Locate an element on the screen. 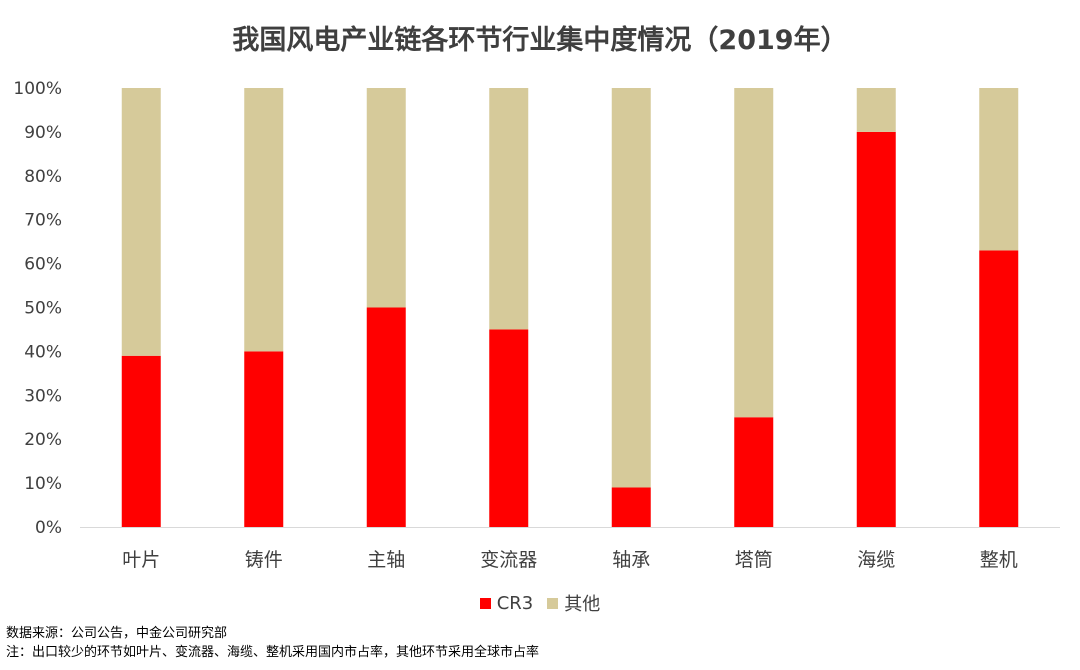 The image size is (1080, 670). y-tick-label: 0% is located at coordinates (48, 528).